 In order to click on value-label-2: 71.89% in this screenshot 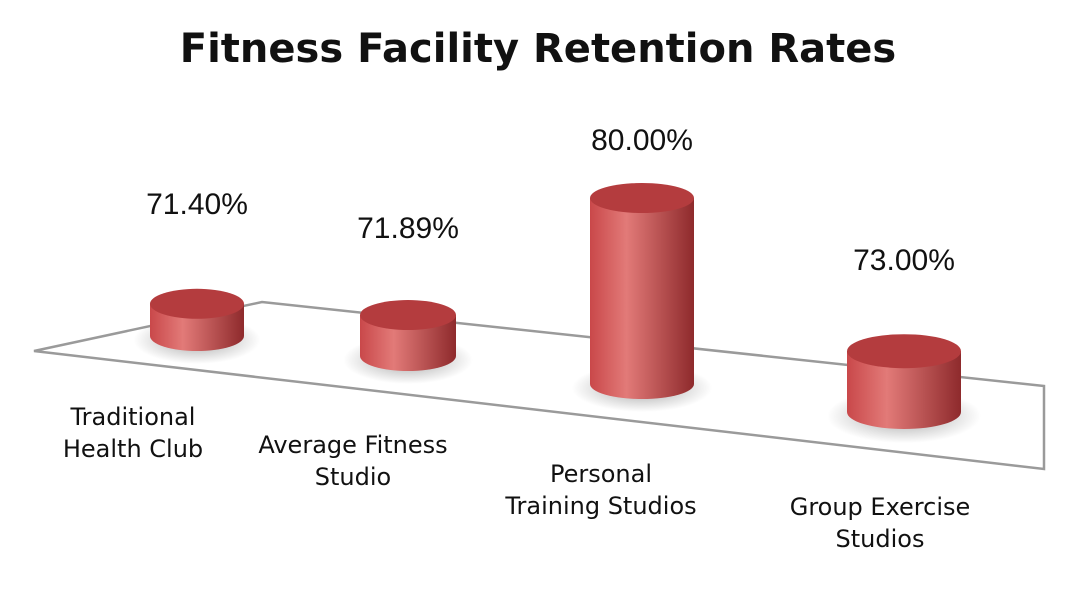, I will do `click(408, 228)`.